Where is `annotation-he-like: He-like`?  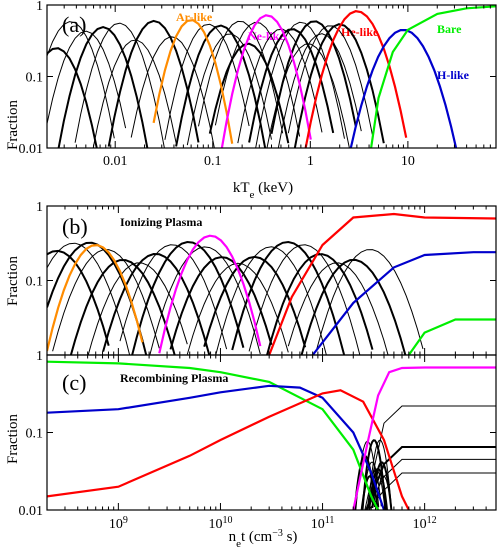
annotation-he-like: He-like is located at coordinates (360, 32).